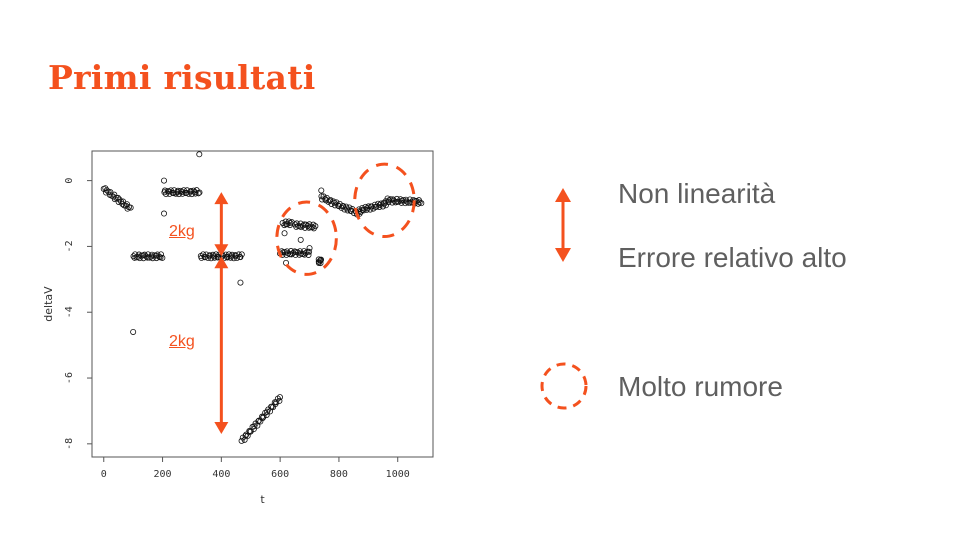  What do you see at coordinates (69, 444) in the screenshot?
I see `y-tick-label: -8` at bounding box center [69, 444].